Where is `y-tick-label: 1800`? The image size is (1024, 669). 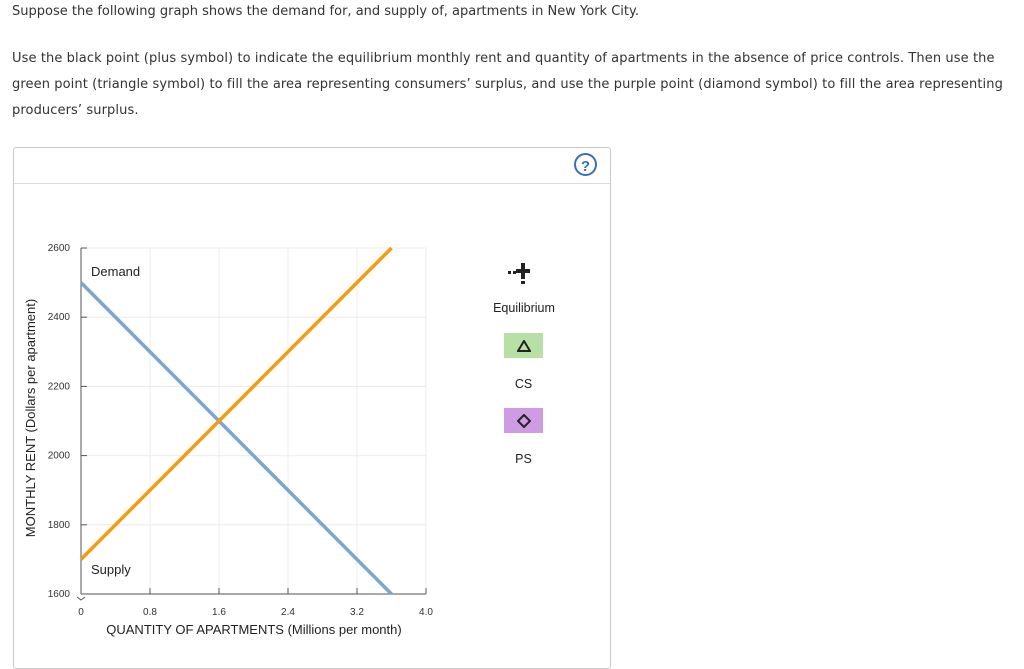 y-tick-label: 1800 is located at coordinates (59, 525).